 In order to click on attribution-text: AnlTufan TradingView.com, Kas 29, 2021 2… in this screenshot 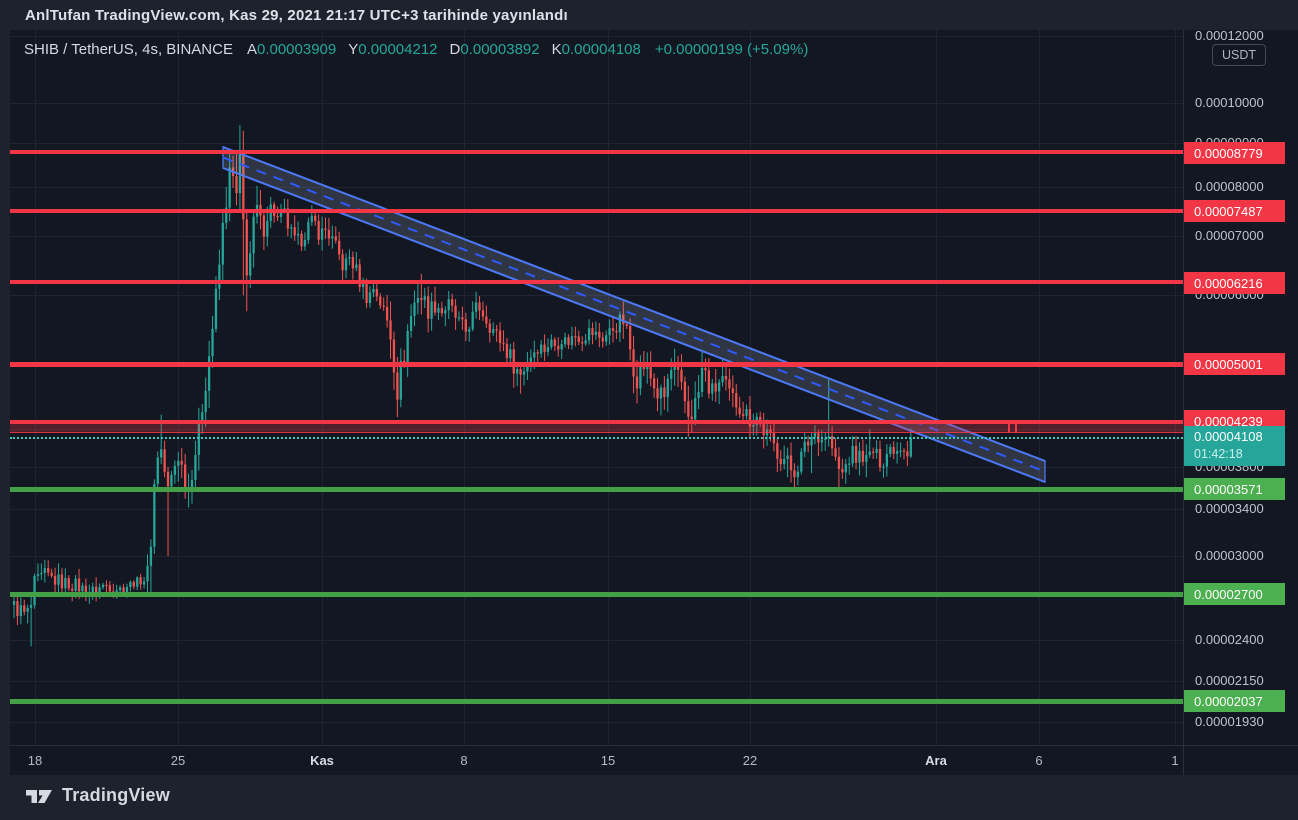, I will do `click(296, 15)`.